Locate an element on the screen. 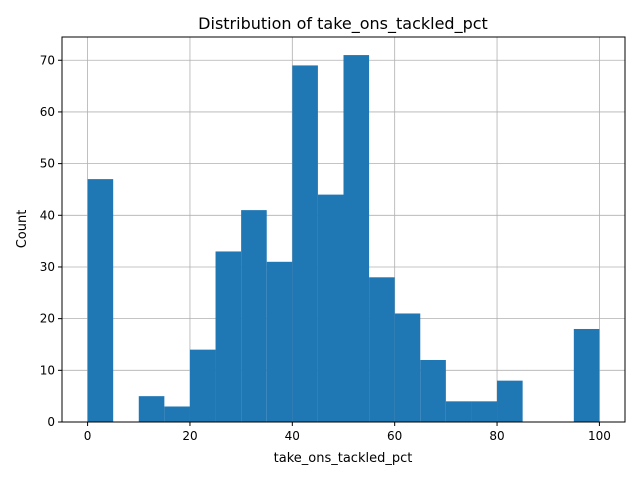 This screenshot has width=640, height=480. x-tick-label: 20 is located at coordinates (189, 436).